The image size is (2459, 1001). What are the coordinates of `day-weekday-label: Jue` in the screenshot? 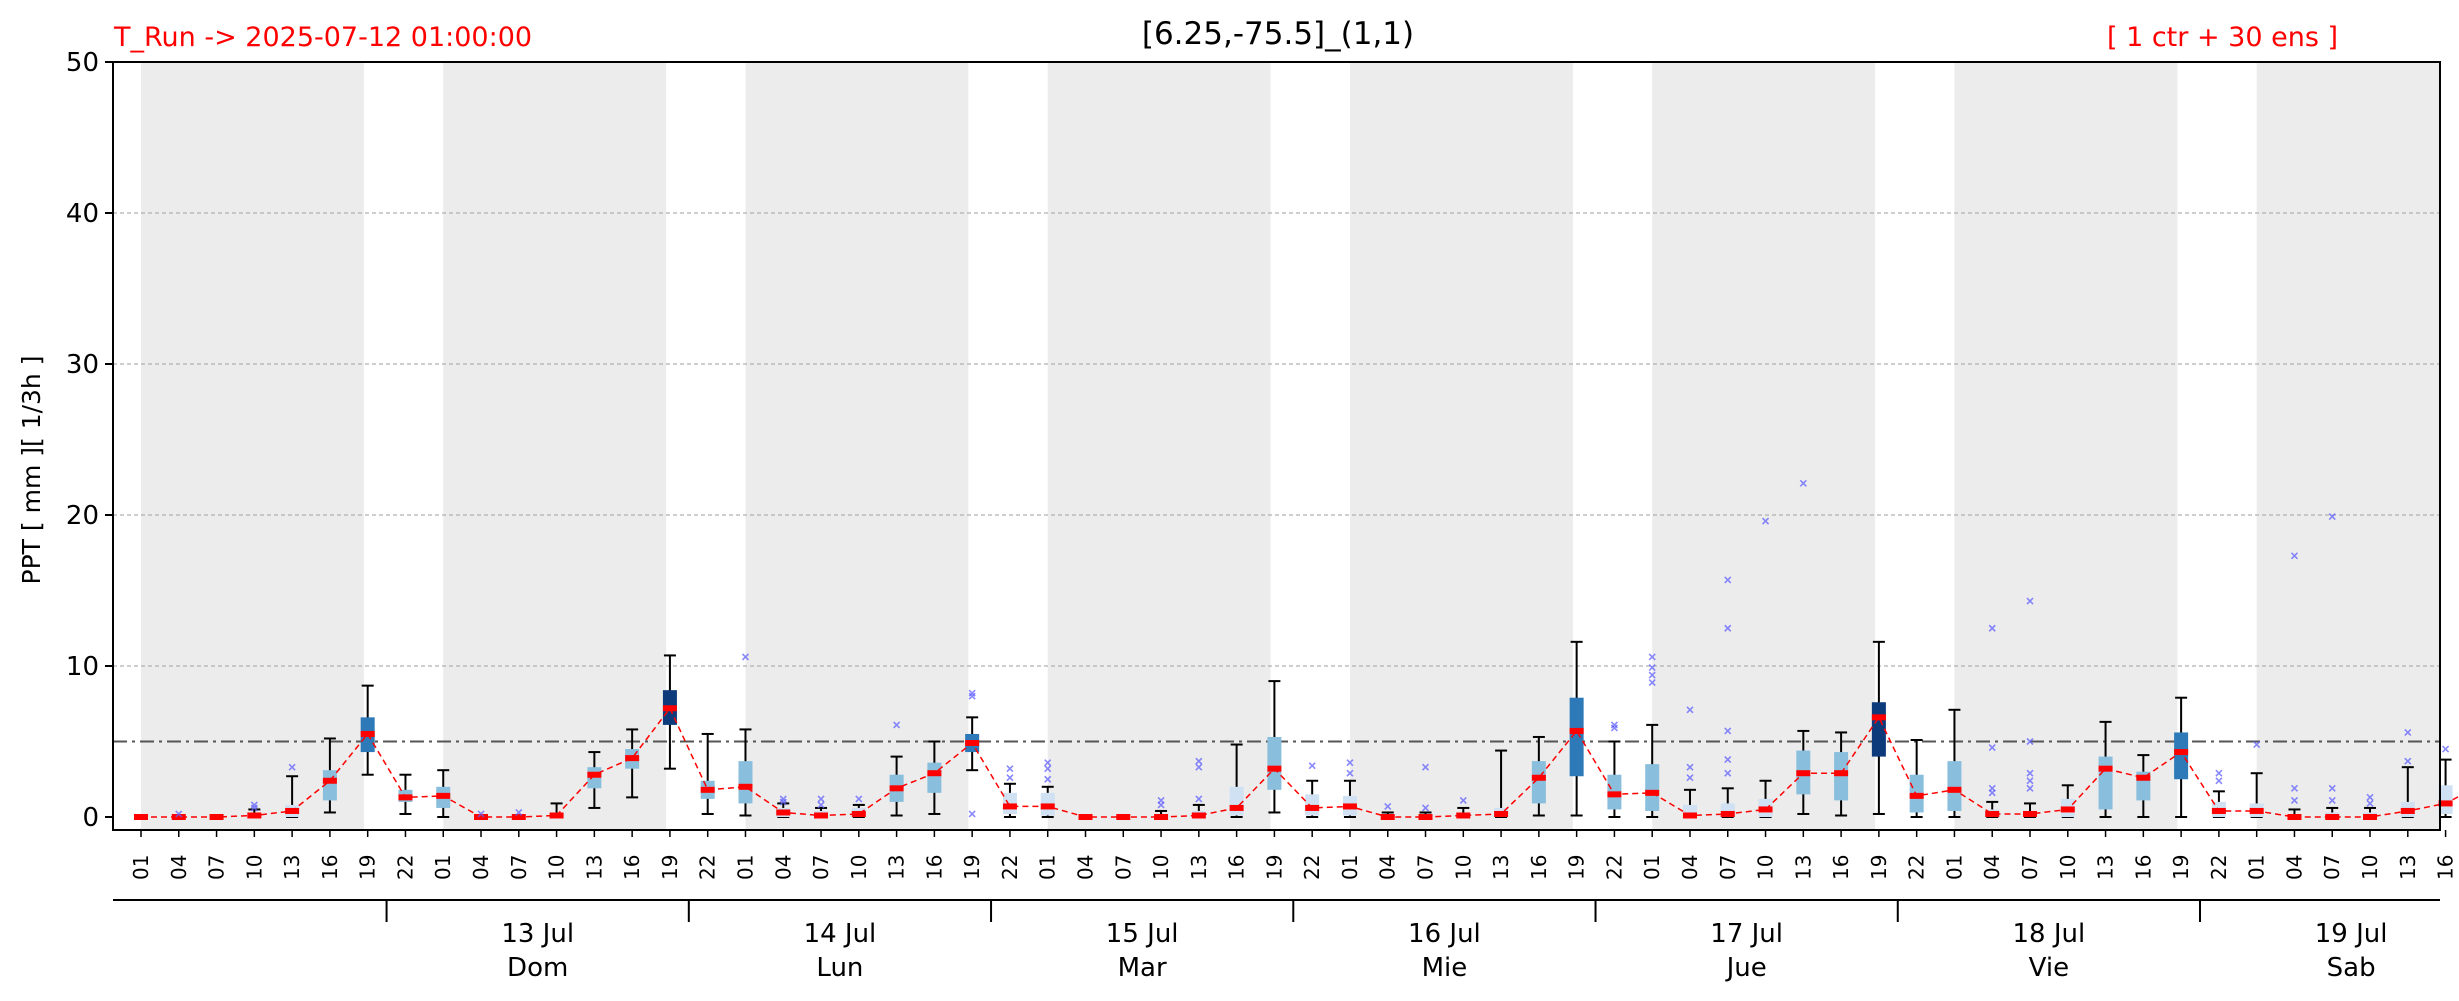 It's located at (1746, 968).